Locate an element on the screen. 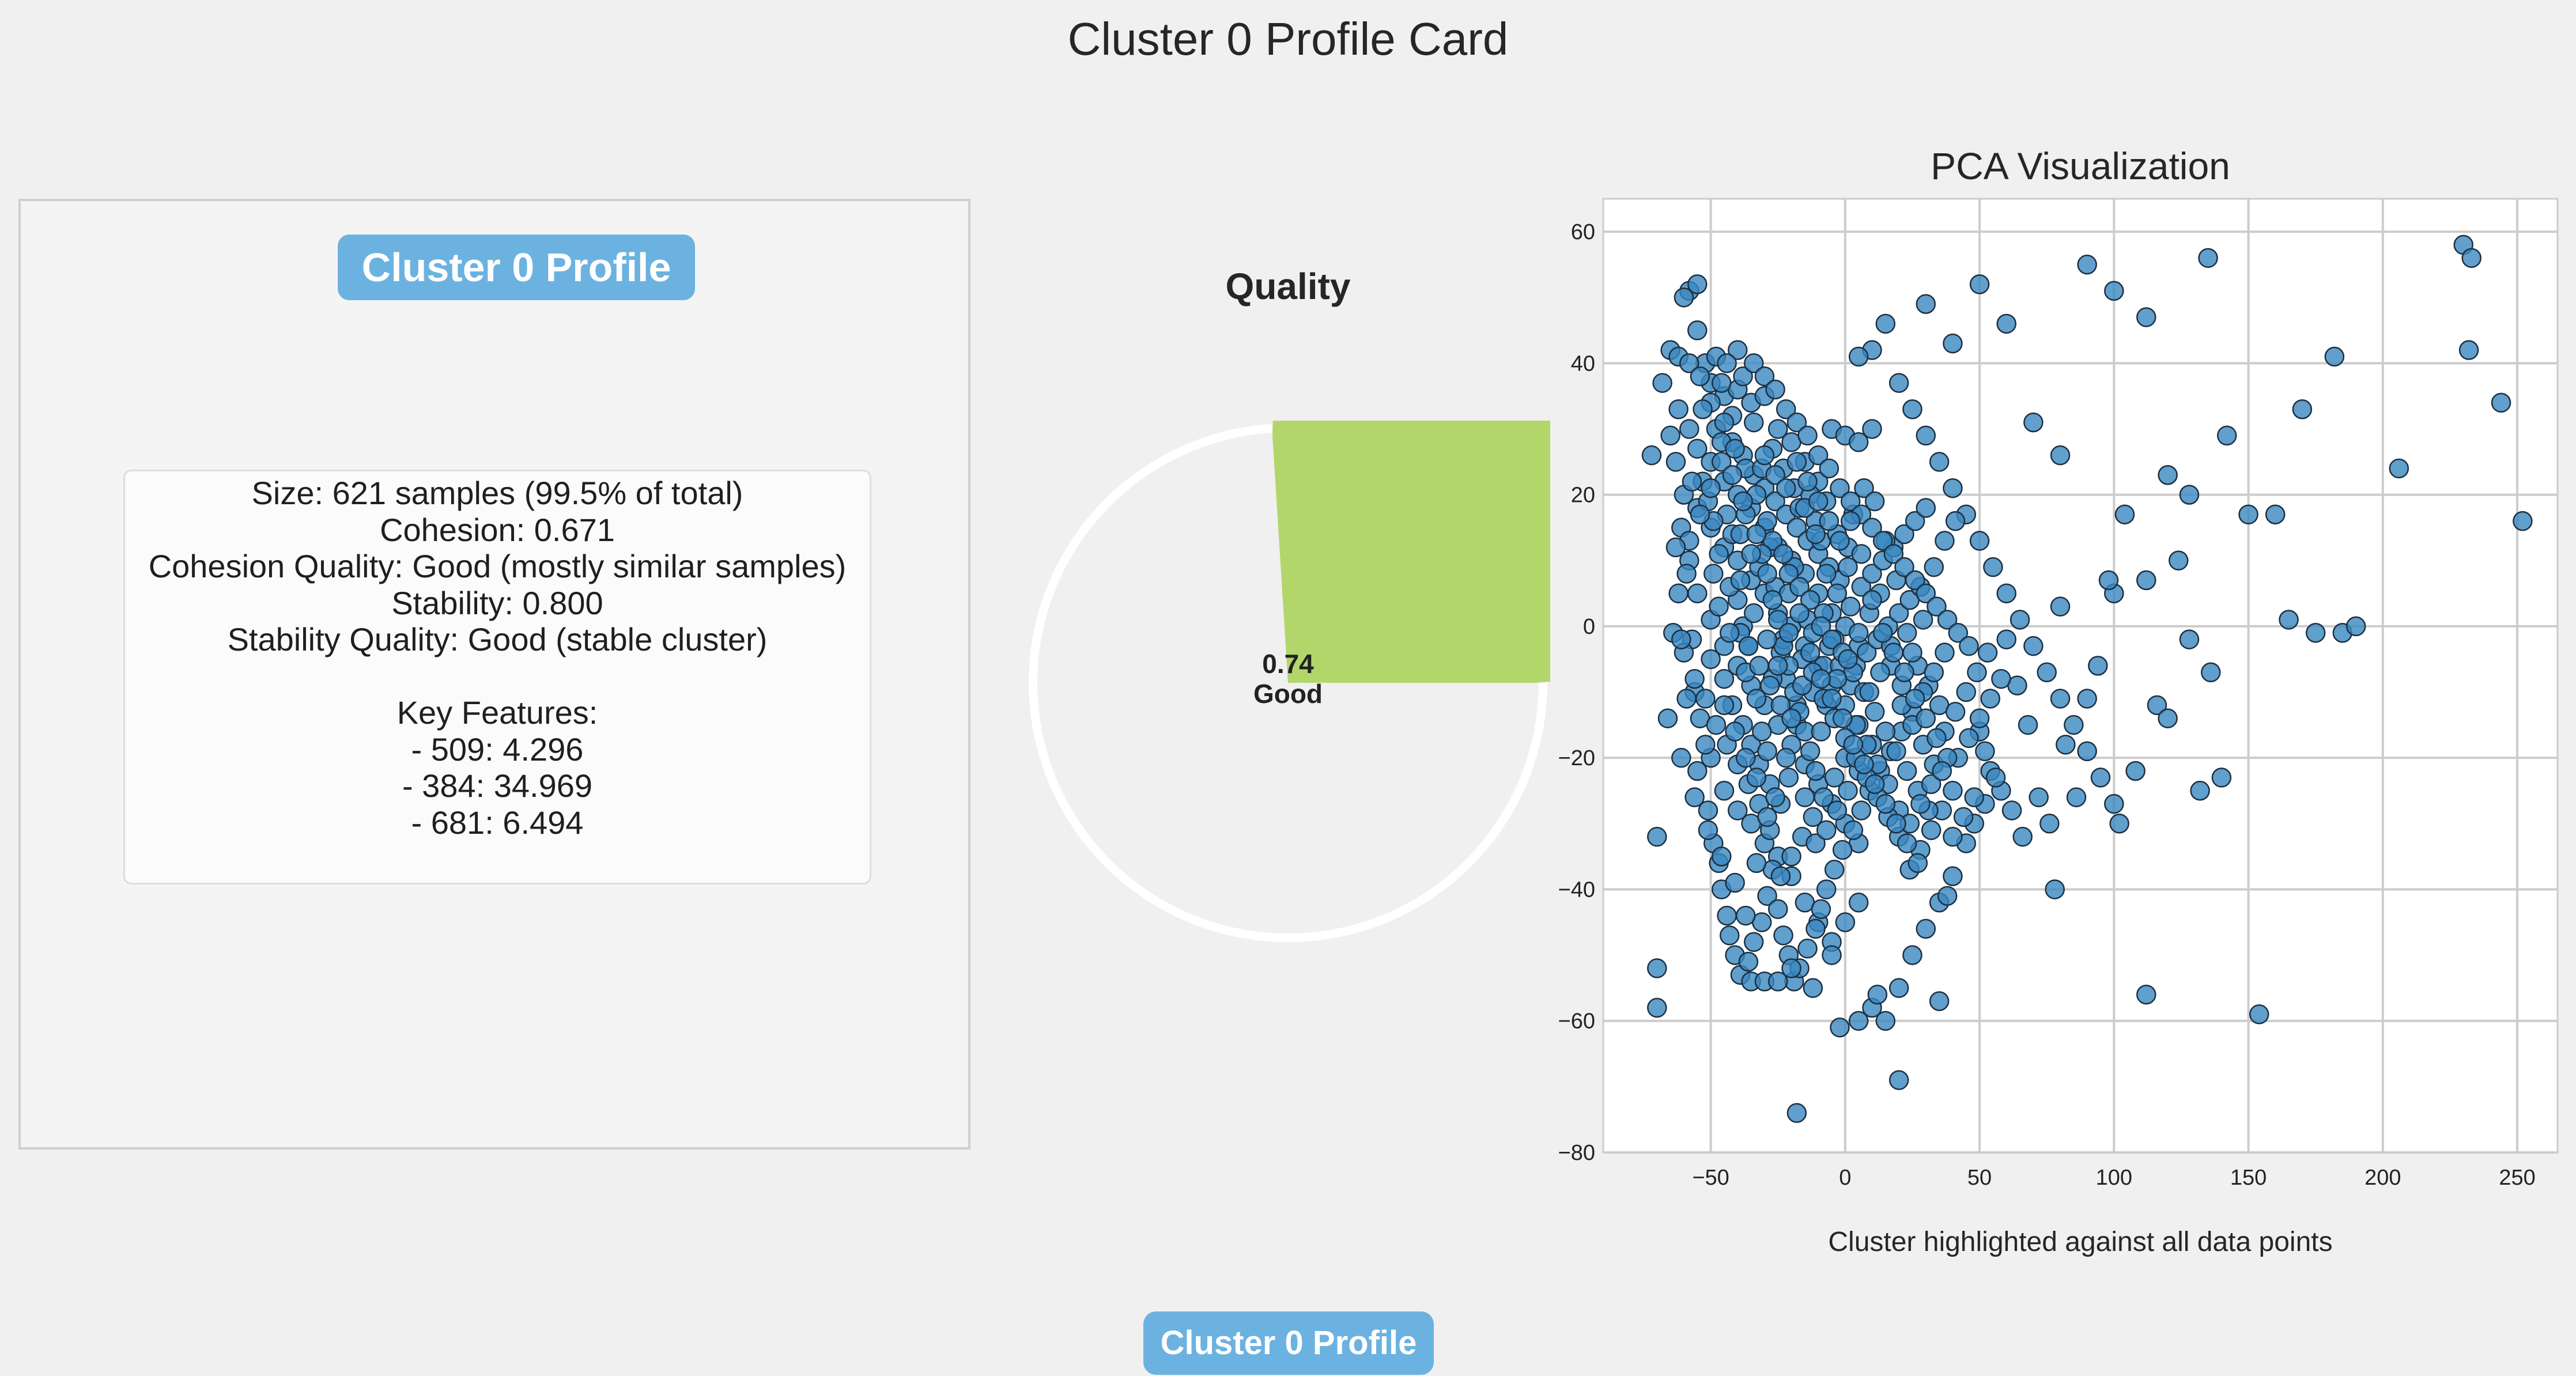 The image size is (2576, 1376). profile-badge: Cluster 0 Profile is located at coordinates (516, 267).